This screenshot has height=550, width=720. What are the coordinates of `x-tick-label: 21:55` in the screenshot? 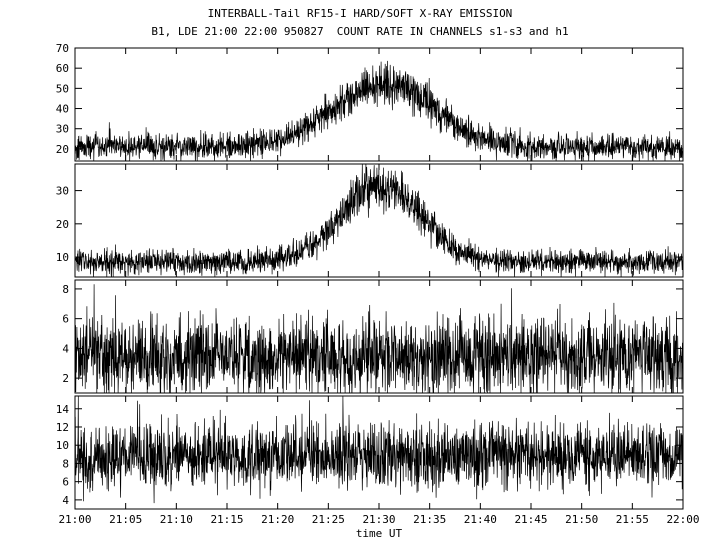 It's located at (632, 519).